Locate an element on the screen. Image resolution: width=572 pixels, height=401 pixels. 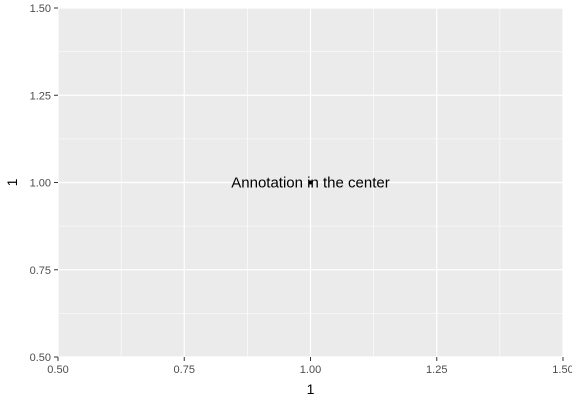
y-tick-label: 1.25 is located at coordinates (40, 96).